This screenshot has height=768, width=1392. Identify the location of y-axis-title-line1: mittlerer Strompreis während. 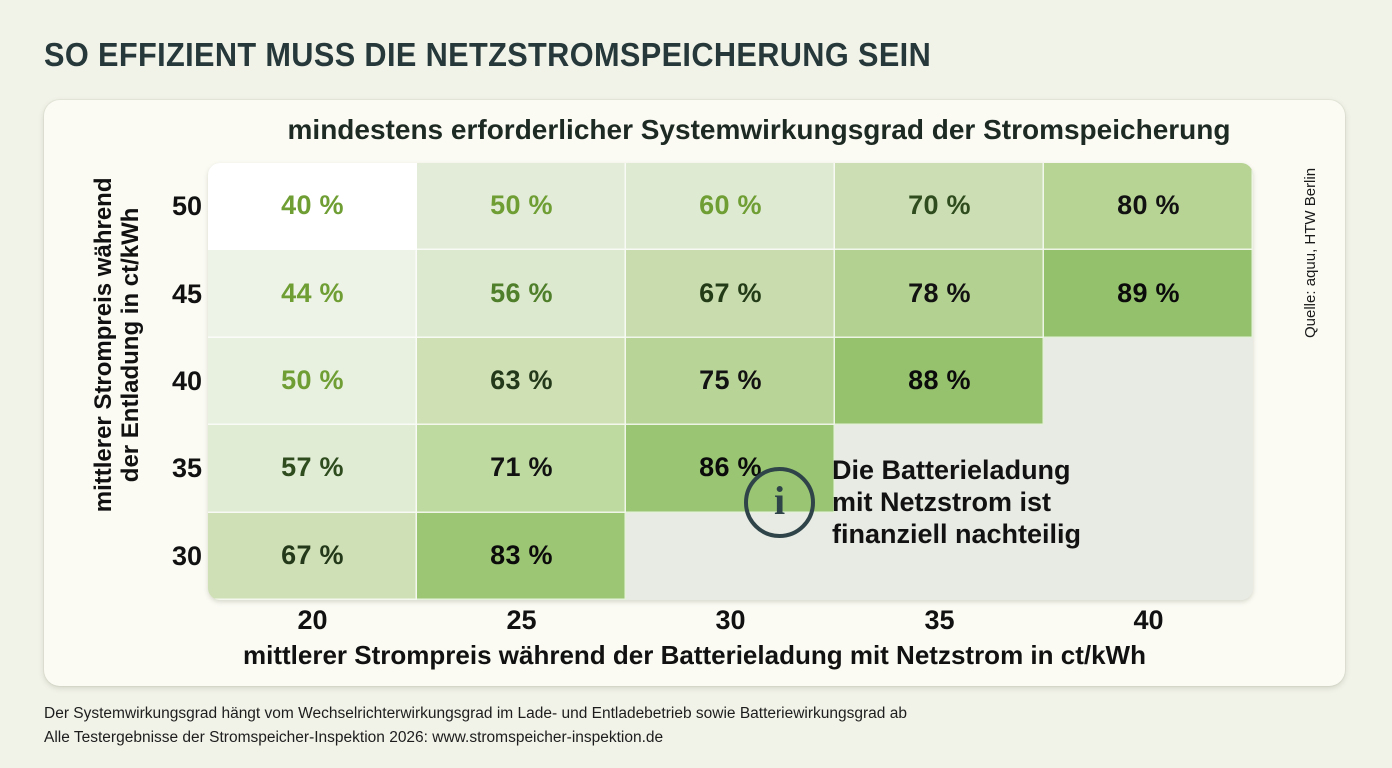
(104, 345).